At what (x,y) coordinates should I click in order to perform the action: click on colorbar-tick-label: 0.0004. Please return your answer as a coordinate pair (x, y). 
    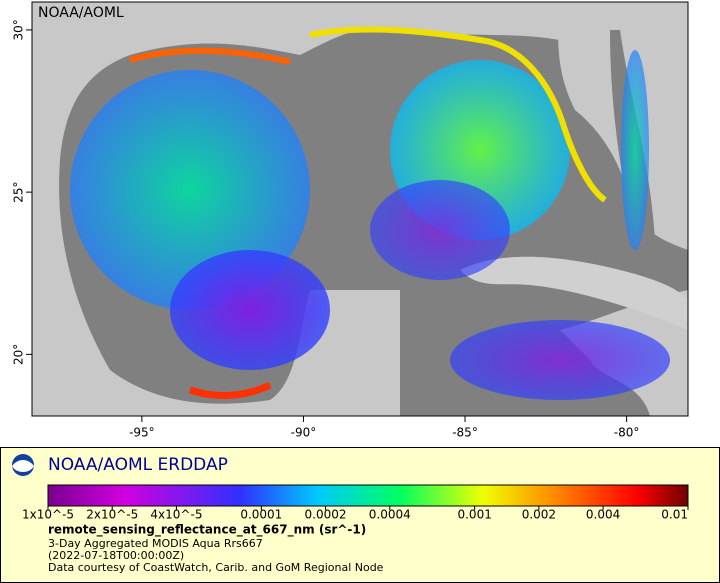
    Looking at the image, I should click on (390, 515).